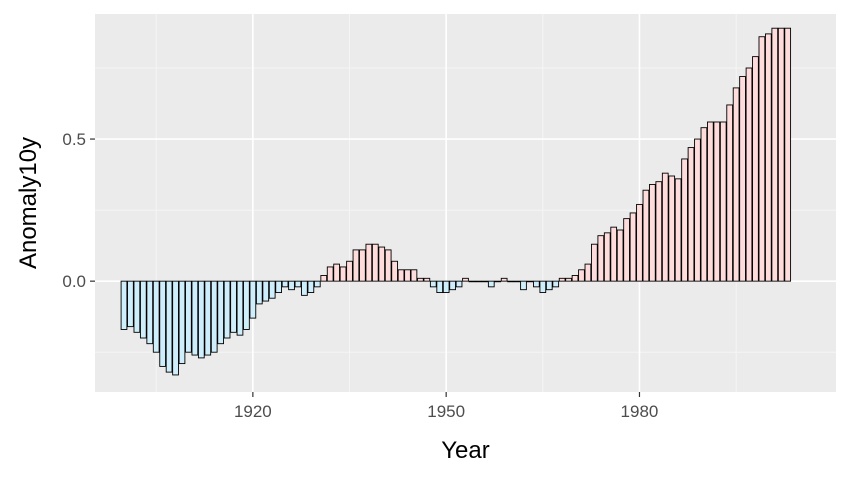 The image size is (864, 480). What do you see at coordinates (28, 203) in the screenshot?
I see `y-axis-title: Anomaly10y` at bounding box center [28, 203].